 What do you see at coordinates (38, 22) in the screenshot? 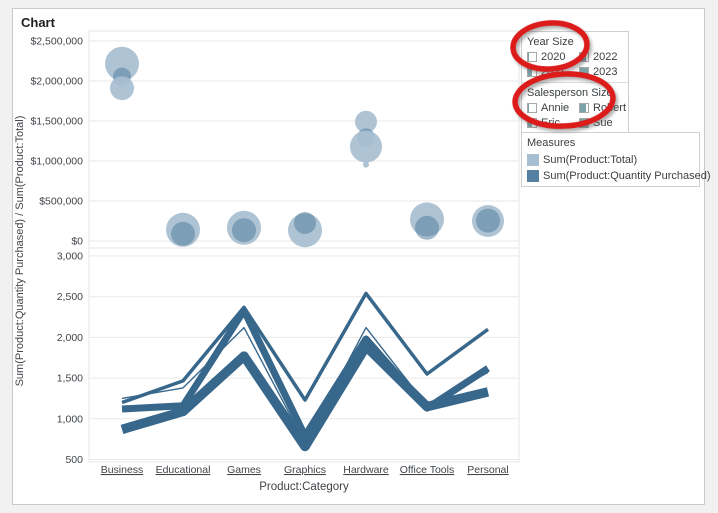
I see `chart-title: Chart` at bounding box center [38, 22].